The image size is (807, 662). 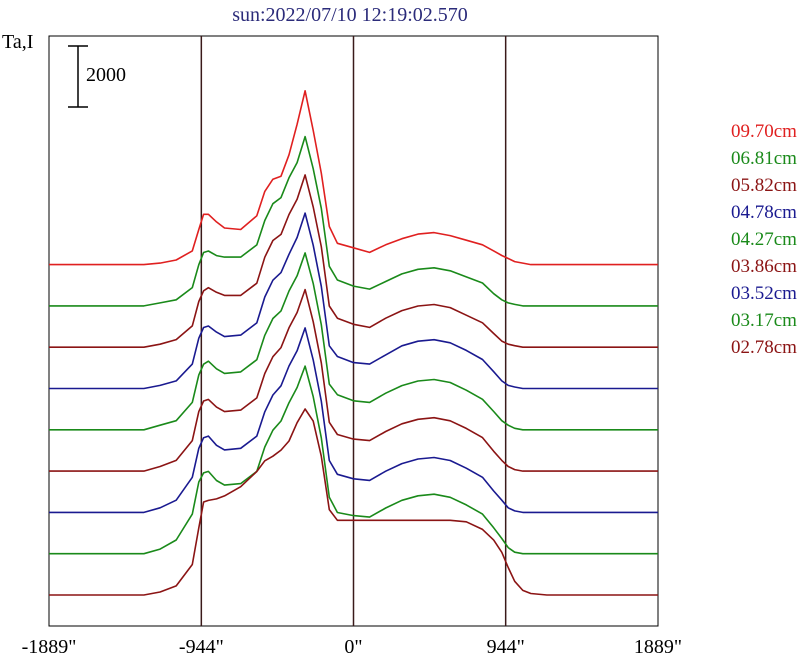 I want to click on chart-title: sun:2022/07/10 12:19:02.570, so click(x=350, y=15).